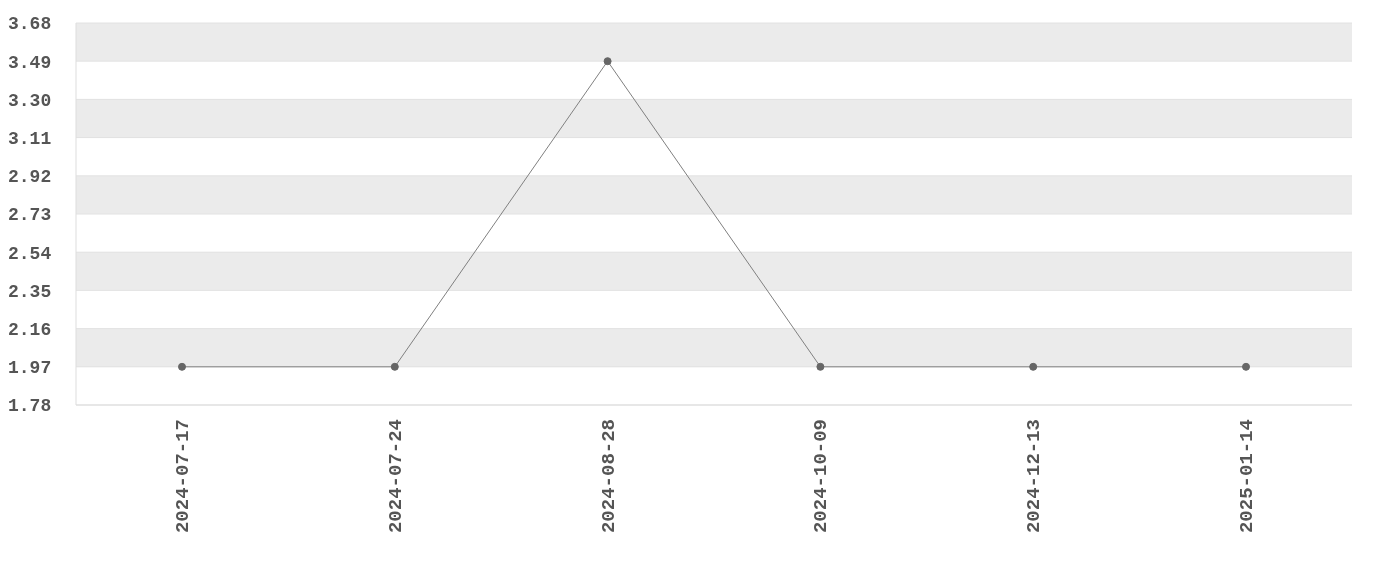  Describe the element at coordinates (1247, 476) in the screenshot. I see `x-tick-label: 2025-01-14` at that location.